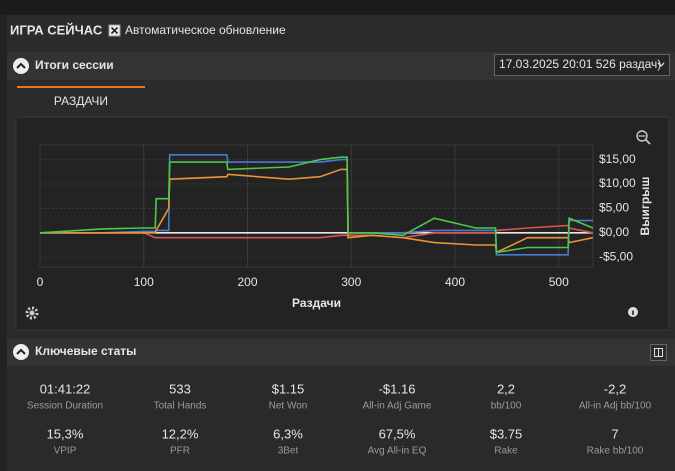 The height and width of the screenshot is (471, 675). I want to click on stat-value: 7, so click(614, 433).